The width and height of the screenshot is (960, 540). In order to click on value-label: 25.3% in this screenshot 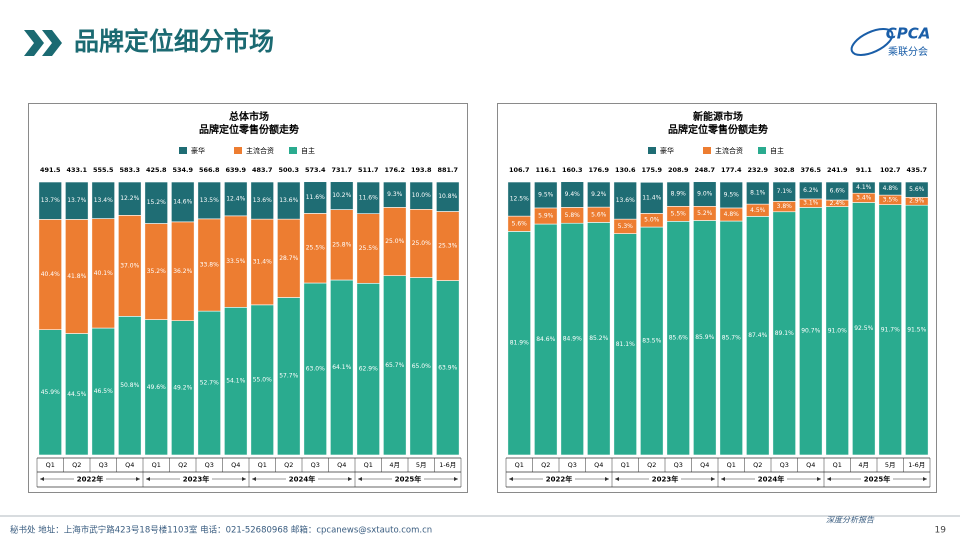, I will do `click(447, 246)`.